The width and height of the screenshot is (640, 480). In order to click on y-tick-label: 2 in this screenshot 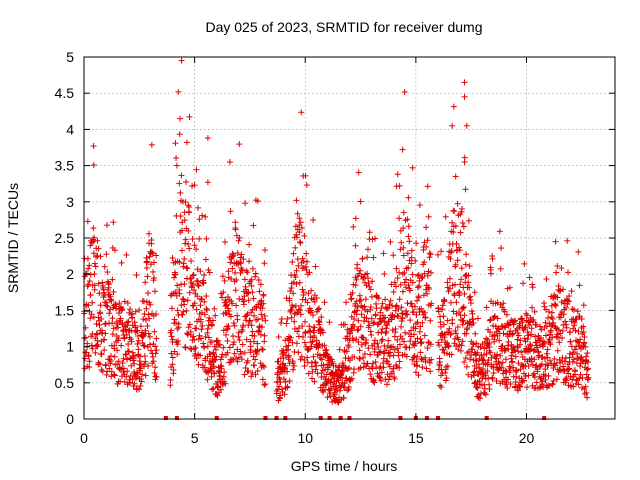, I will do `click(70, 274)`.